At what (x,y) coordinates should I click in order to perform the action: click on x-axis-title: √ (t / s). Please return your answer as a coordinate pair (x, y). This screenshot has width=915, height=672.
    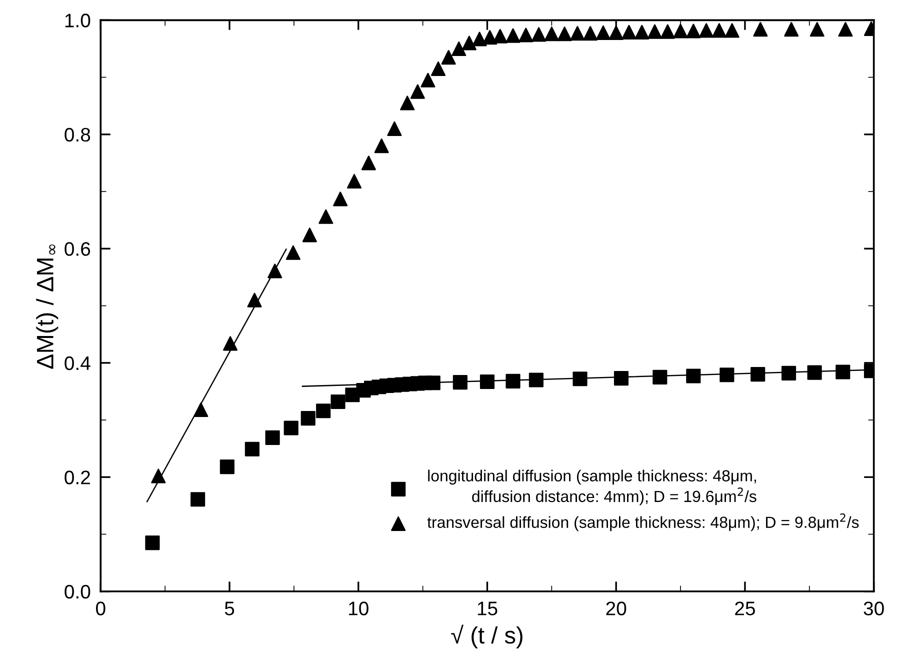
    Looking at the image, I should click on (486, 636).